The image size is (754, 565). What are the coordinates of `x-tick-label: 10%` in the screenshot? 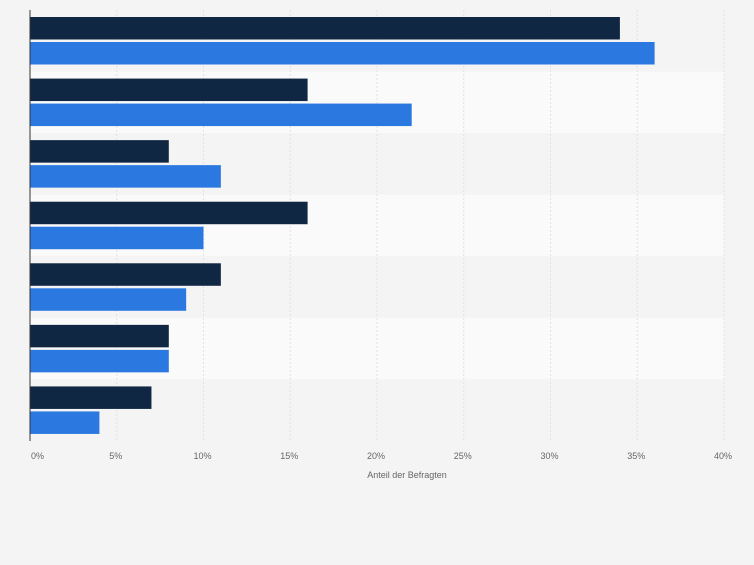 It's located at (202, 456).